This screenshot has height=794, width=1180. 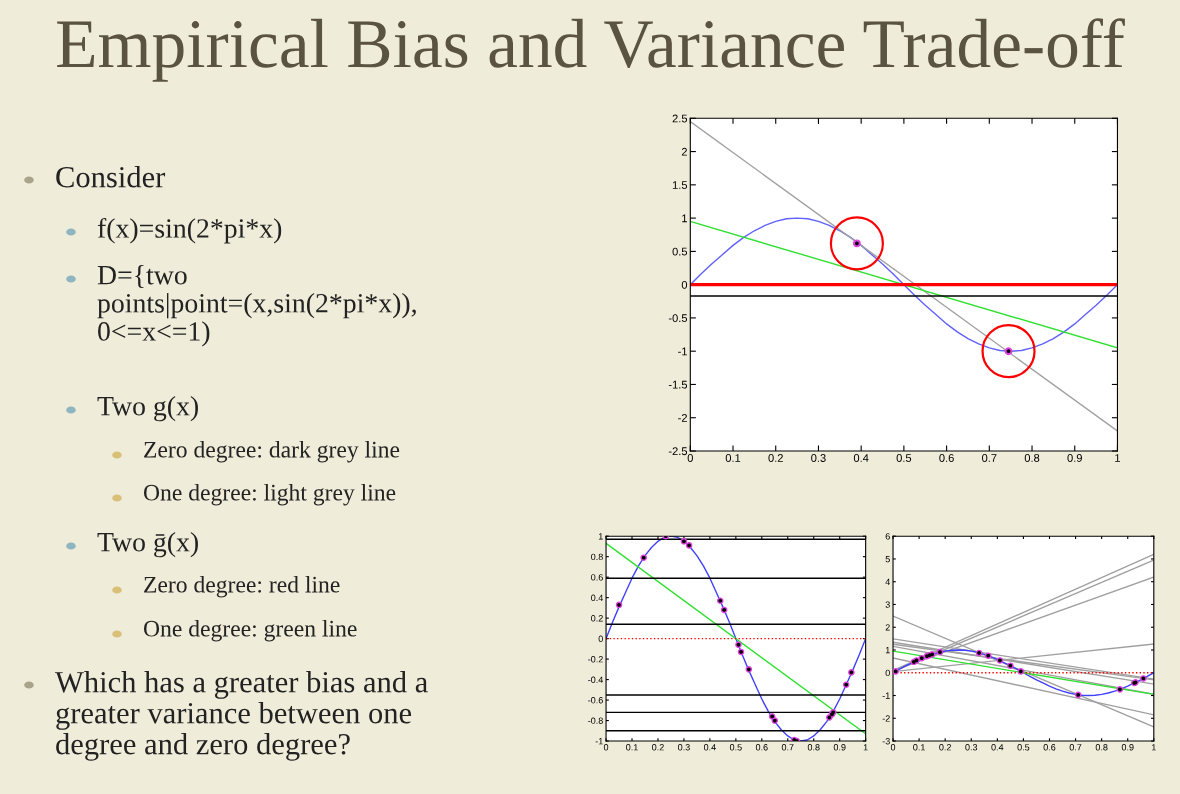 What do you see at coordinates (595, 720) in the screenshot?
I see `y-tick-label: -0.8` at bounding box center [595, 720].